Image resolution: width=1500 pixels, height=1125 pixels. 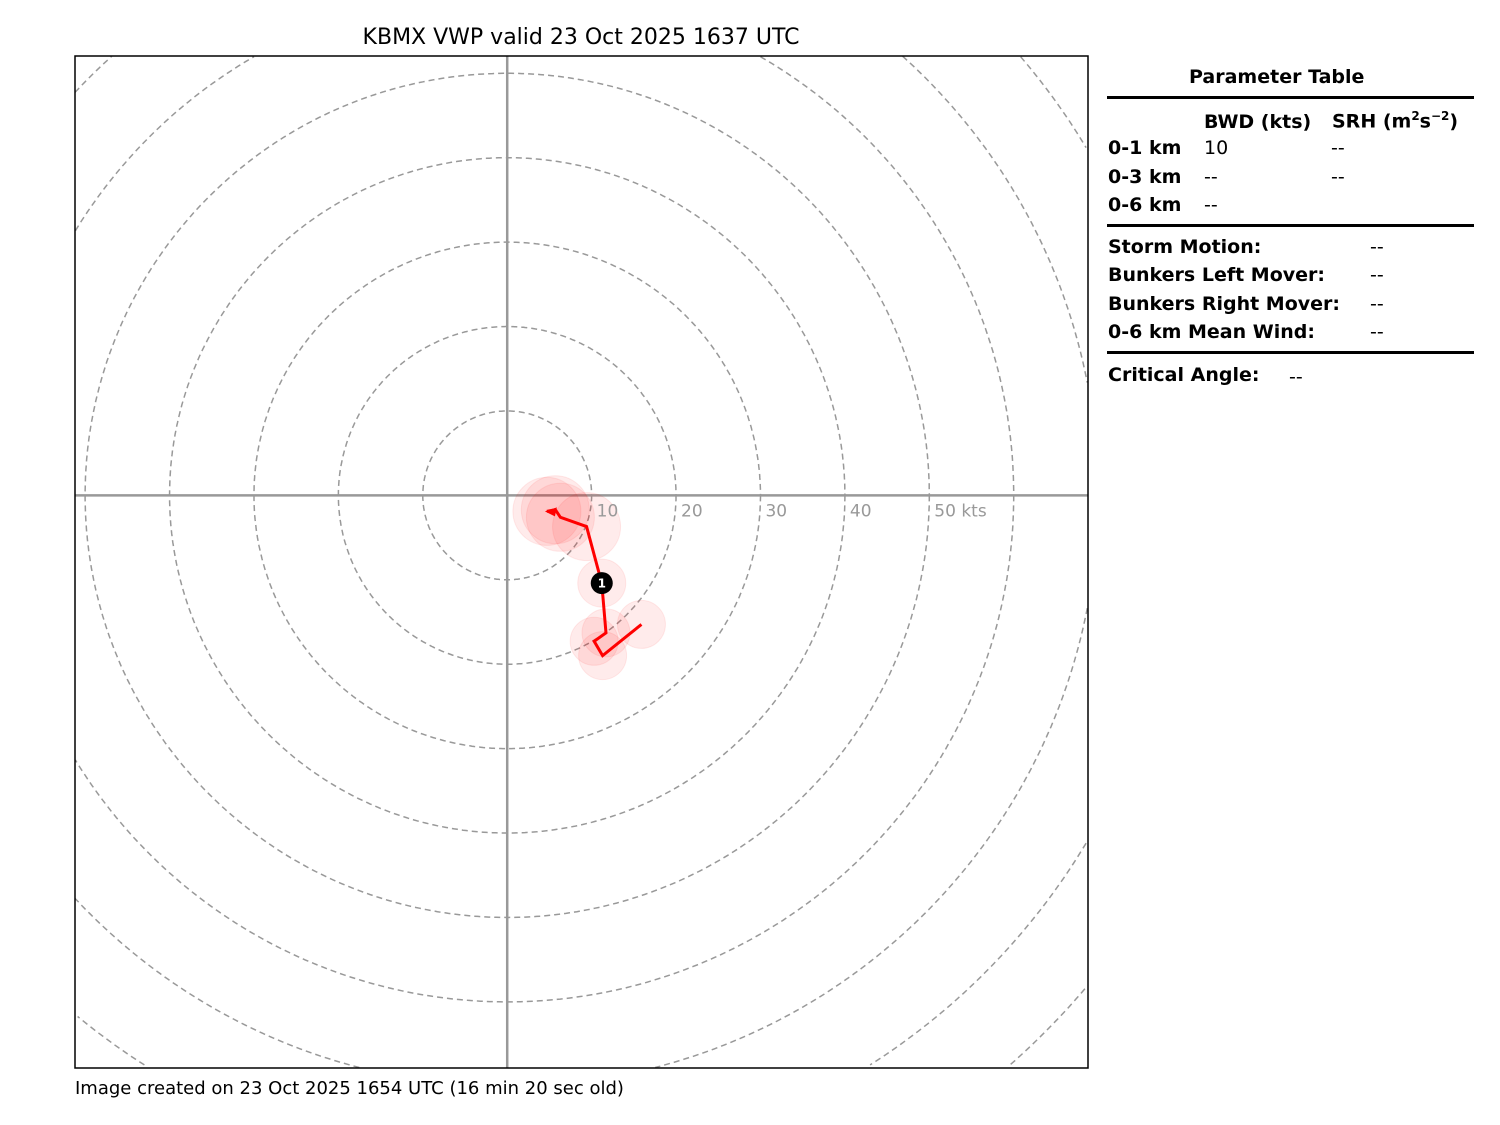 I want to click on motion-label: 0-6 km Mean Wind:, so click(x=1211, y=332).